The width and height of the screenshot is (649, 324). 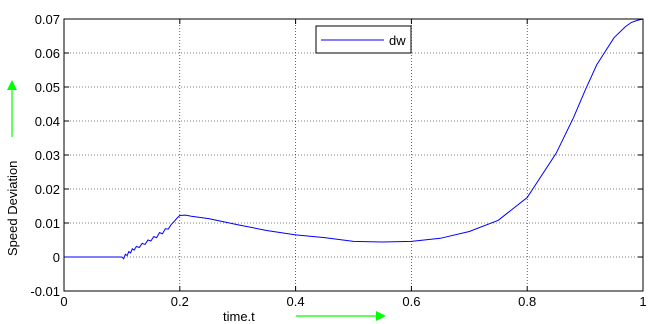 What do you see at coordinates (180, 301) in the screenshot?
I see `x-tick-label: 0.2` at bounding box center [180, 301].